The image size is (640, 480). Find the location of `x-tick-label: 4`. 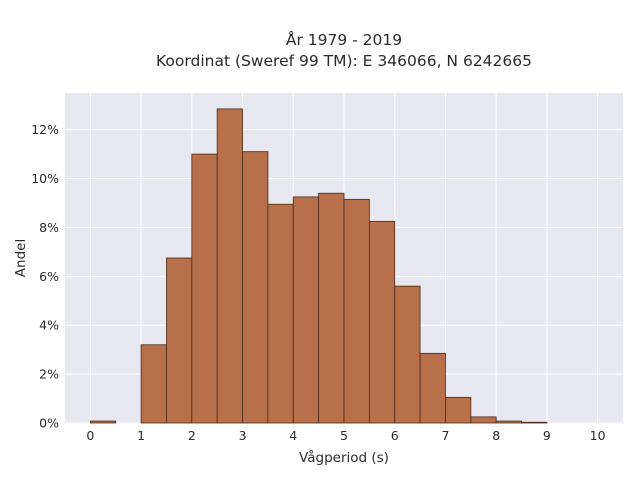

x-tick-label: 4 is located at coordinates (293, 435).